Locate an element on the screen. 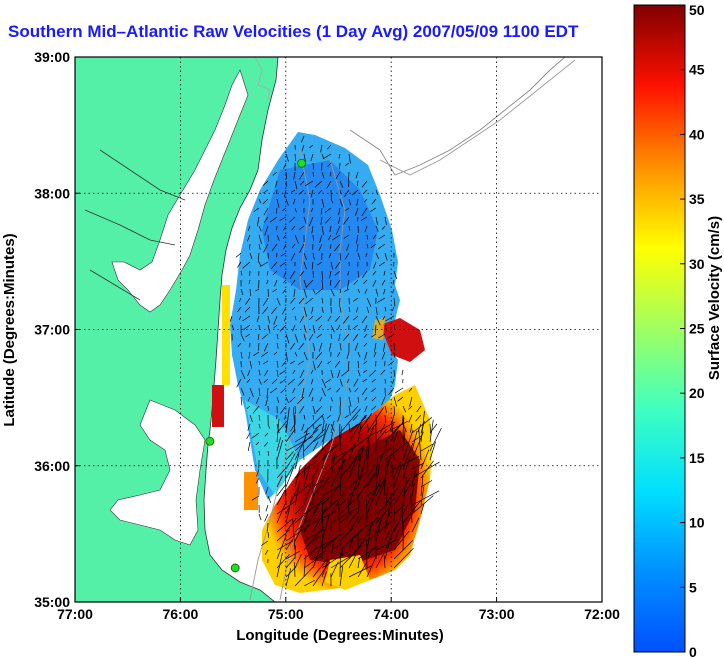 The height and width of the screenshot is (659, 724). velocity-field-coastal is located at coordinates (272, 447).